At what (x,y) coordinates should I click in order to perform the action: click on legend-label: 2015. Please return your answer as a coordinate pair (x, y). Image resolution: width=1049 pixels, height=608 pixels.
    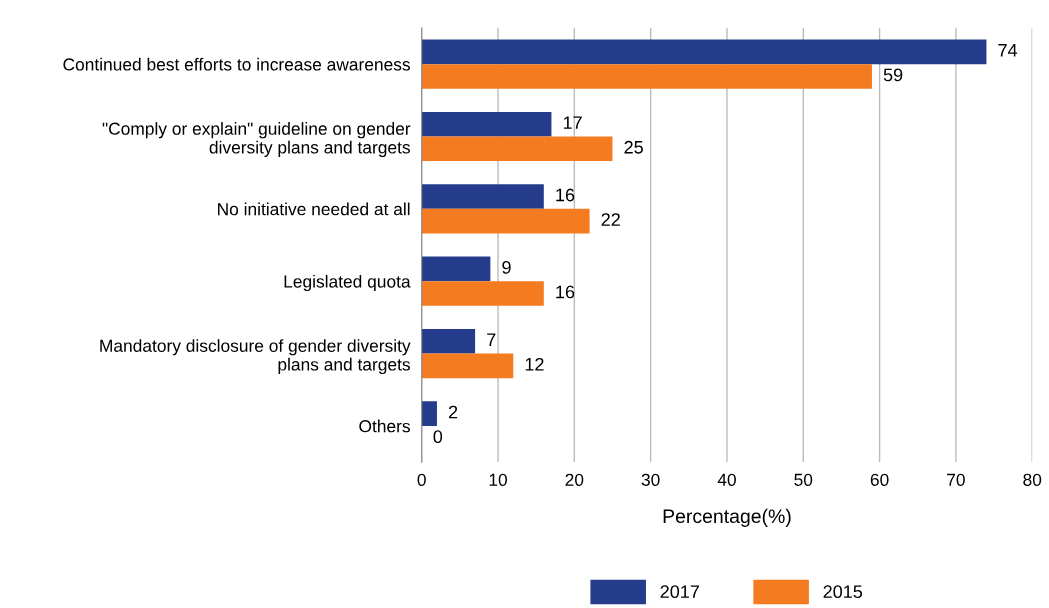
    Looking at the image, I should click on (843, 592).